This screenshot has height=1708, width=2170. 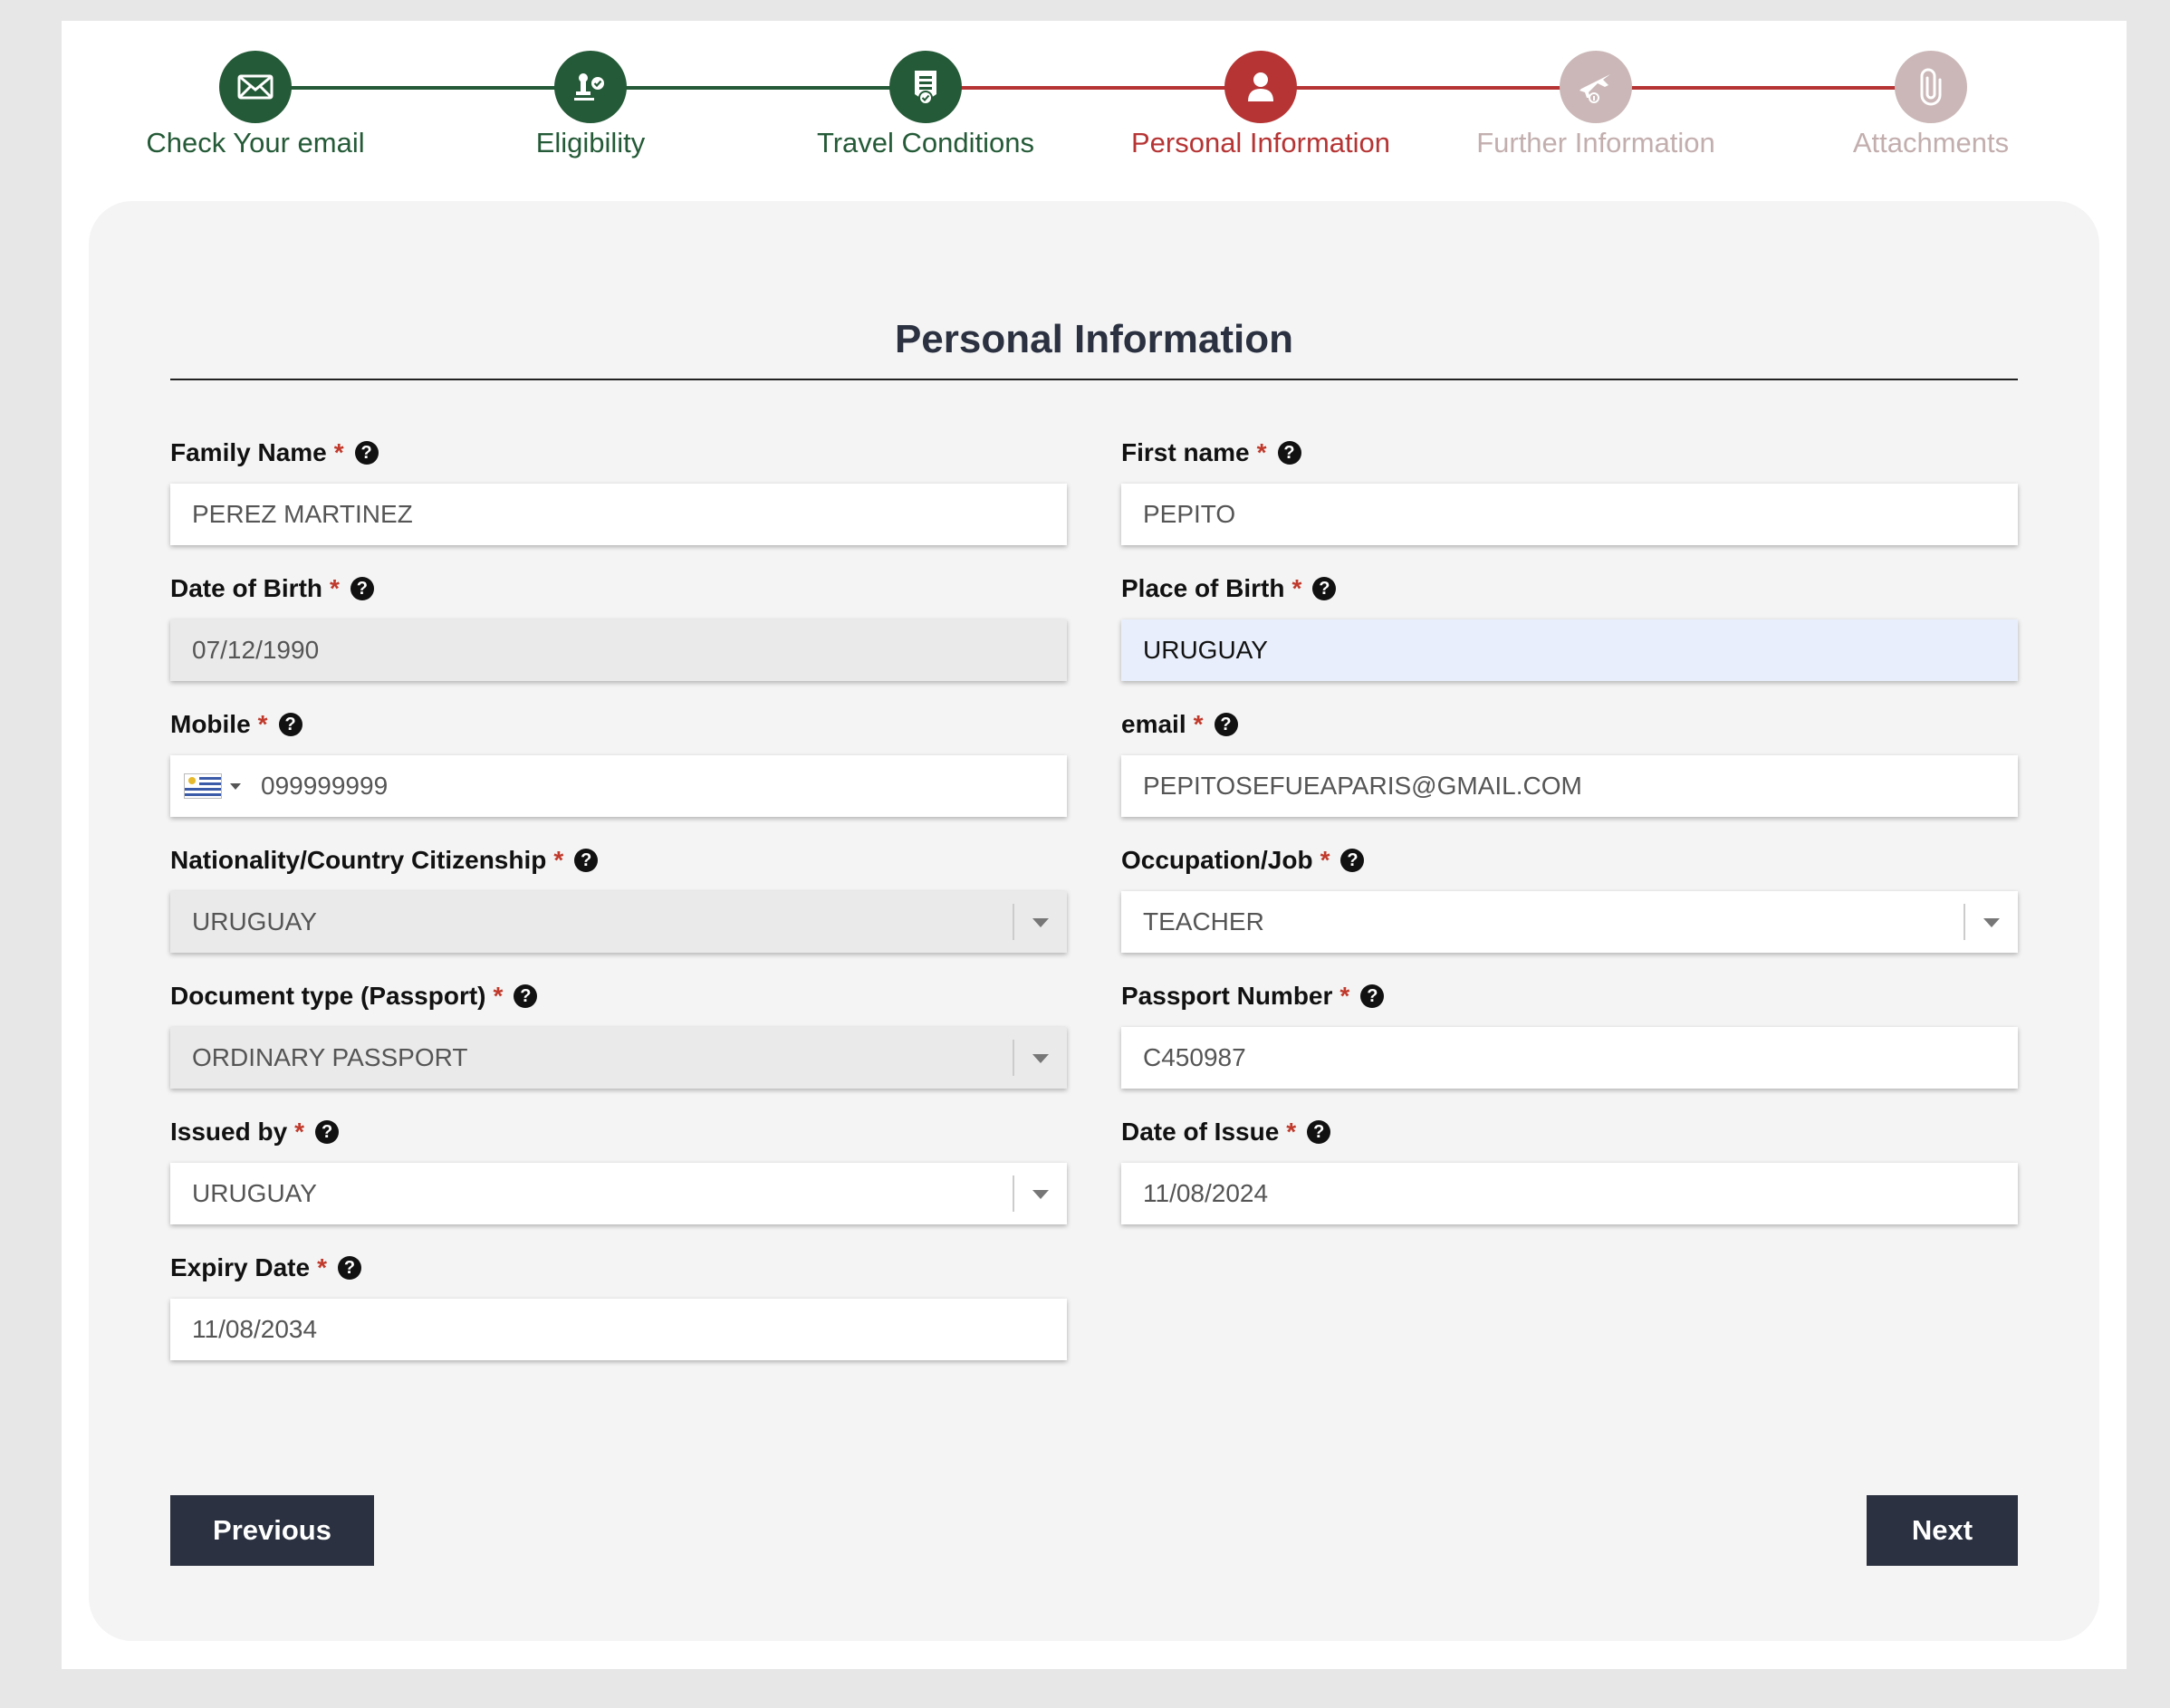 I want to click on issued-by-select: URUGUAY, so click(x=619, y=1193).